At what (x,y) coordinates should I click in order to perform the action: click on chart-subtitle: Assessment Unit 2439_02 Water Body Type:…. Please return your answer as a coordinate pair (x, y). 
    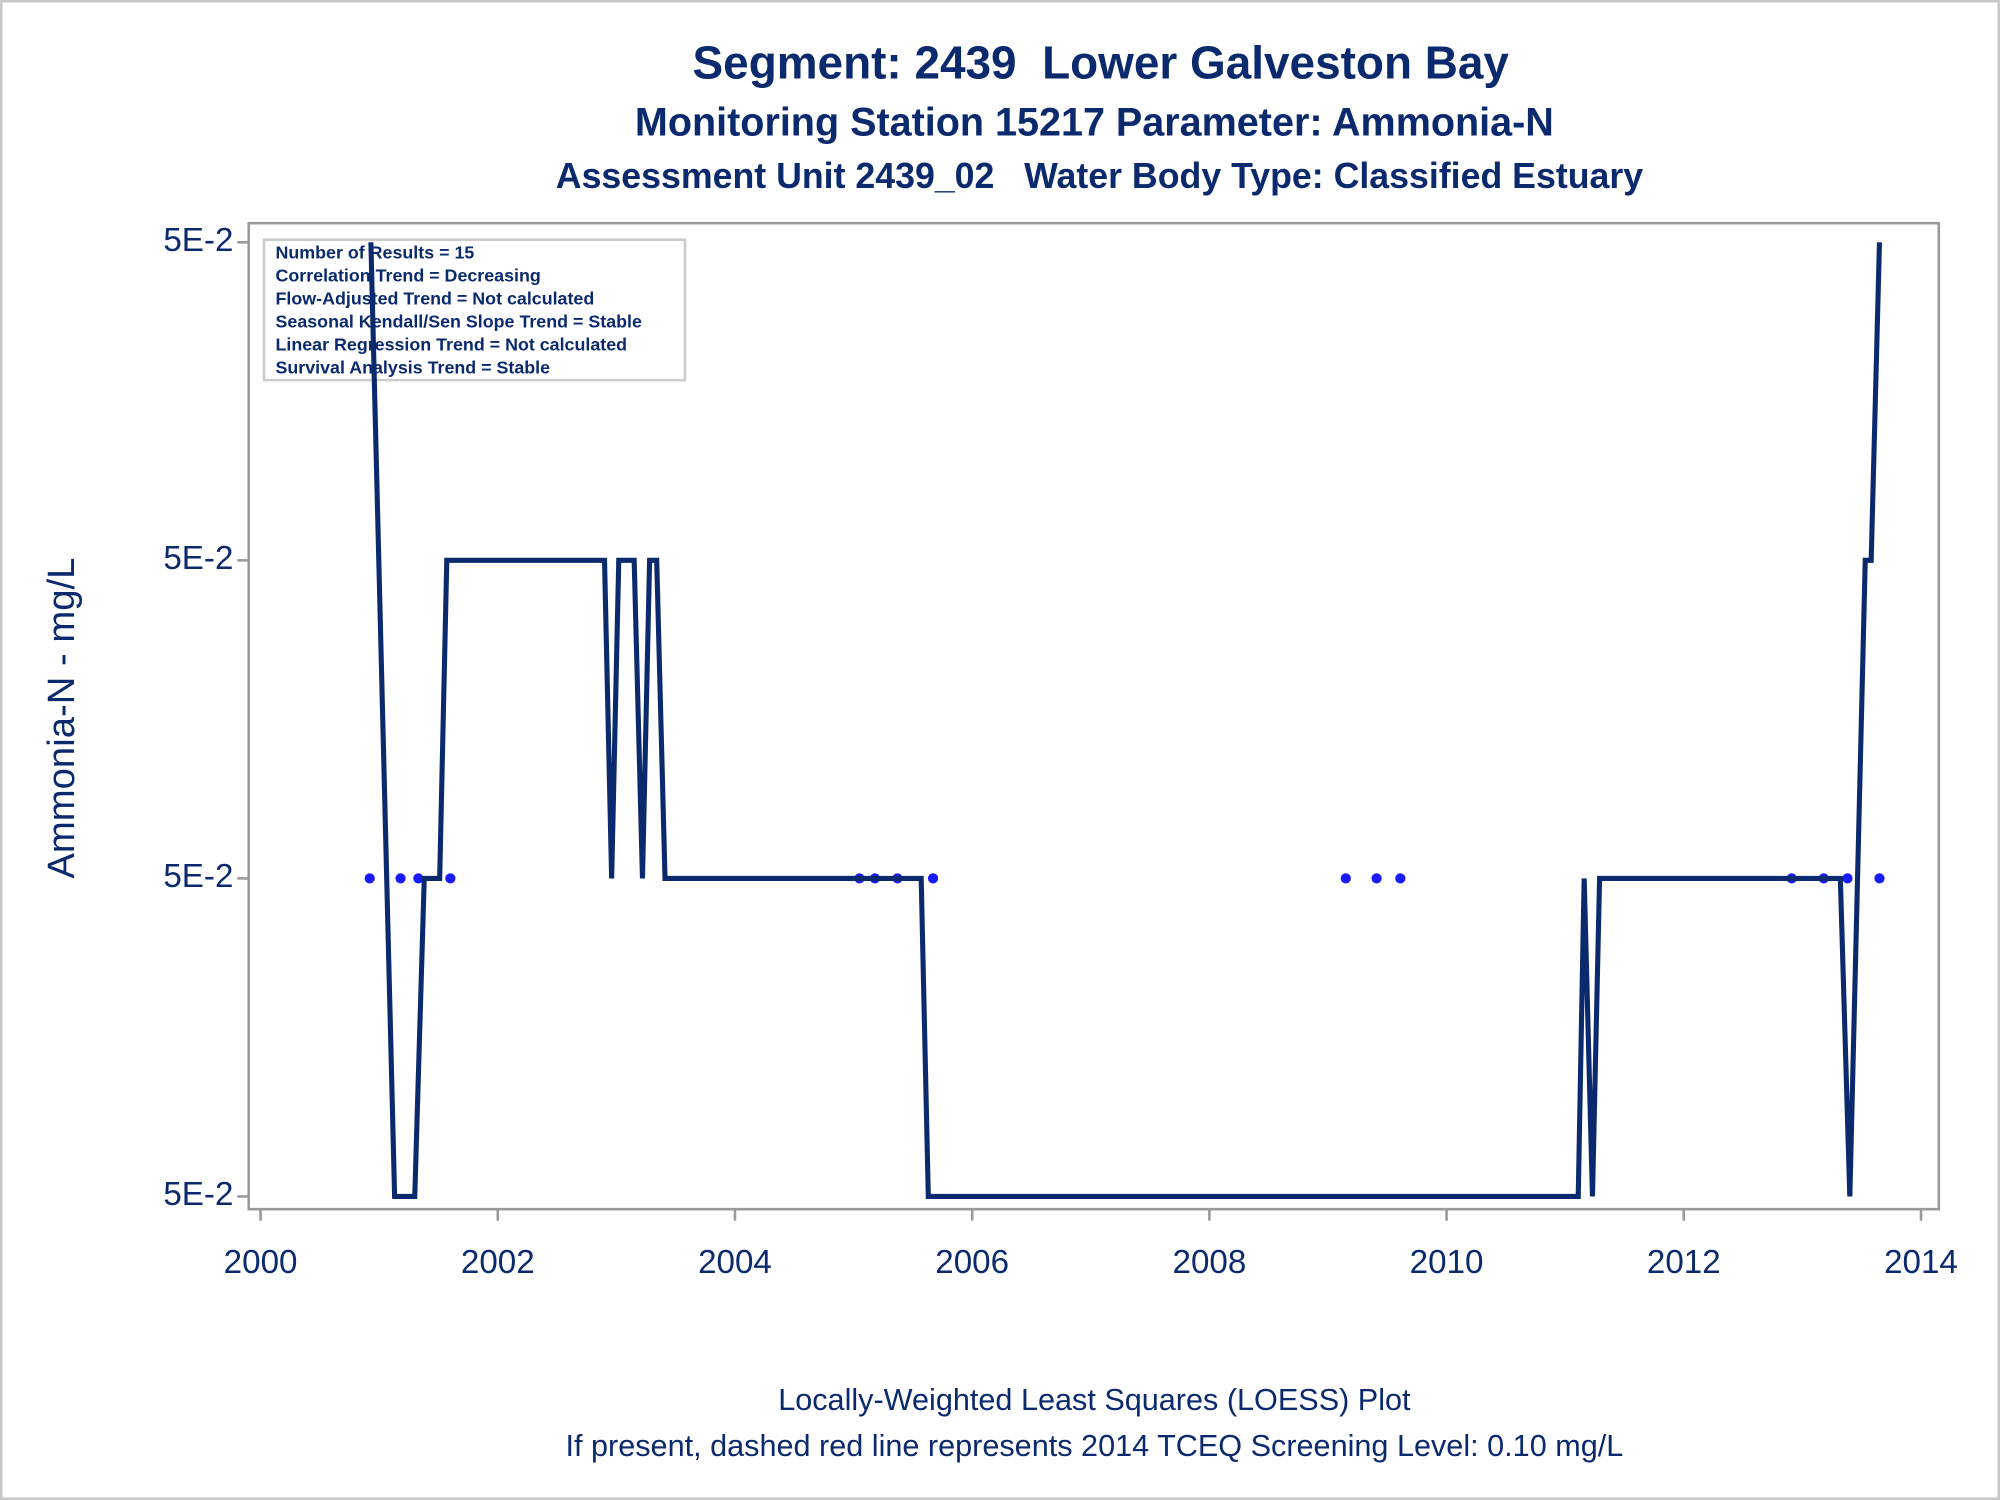
    Looking at the image, I should click on (1100, 176).